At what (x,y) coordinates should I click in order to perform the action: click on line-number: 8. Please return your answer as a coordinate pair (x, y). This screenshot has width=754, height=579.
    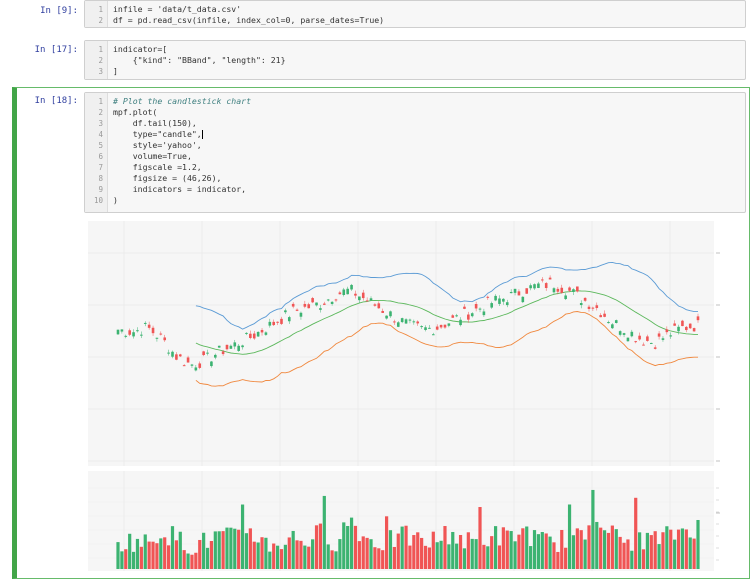
    Looking at the image, I should click on (100, 178).